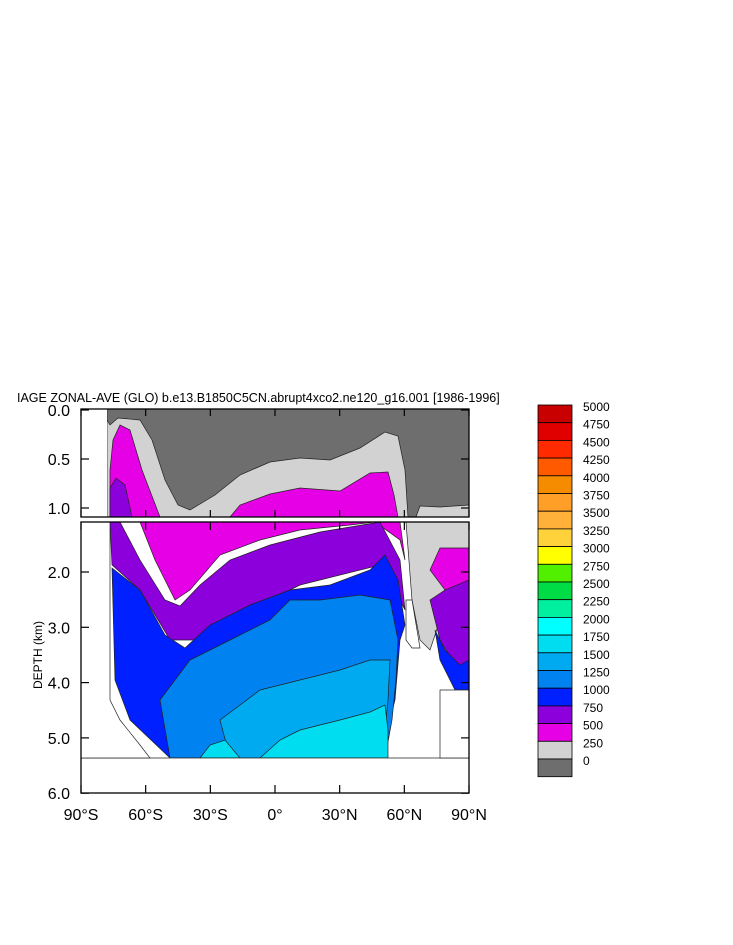 Image resolution: width=733 pixels, height=945 pixels. I want to click on y-tick-label-upper: 1.0, so click(59, 509).